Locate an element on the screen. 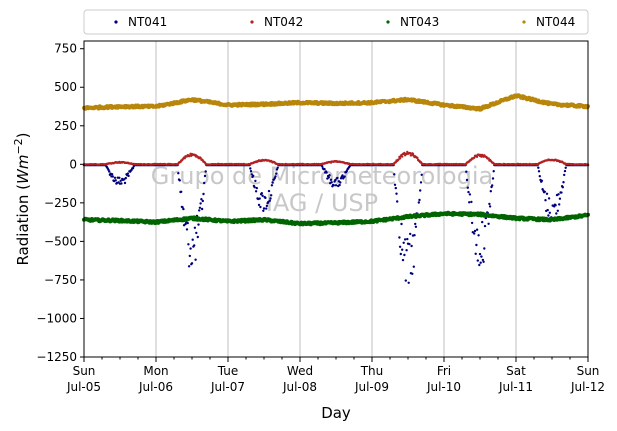 Image resolution: width=617 pixels, height=431 pixels. legend-marker-nt042 is located at coordinates (252, 22).